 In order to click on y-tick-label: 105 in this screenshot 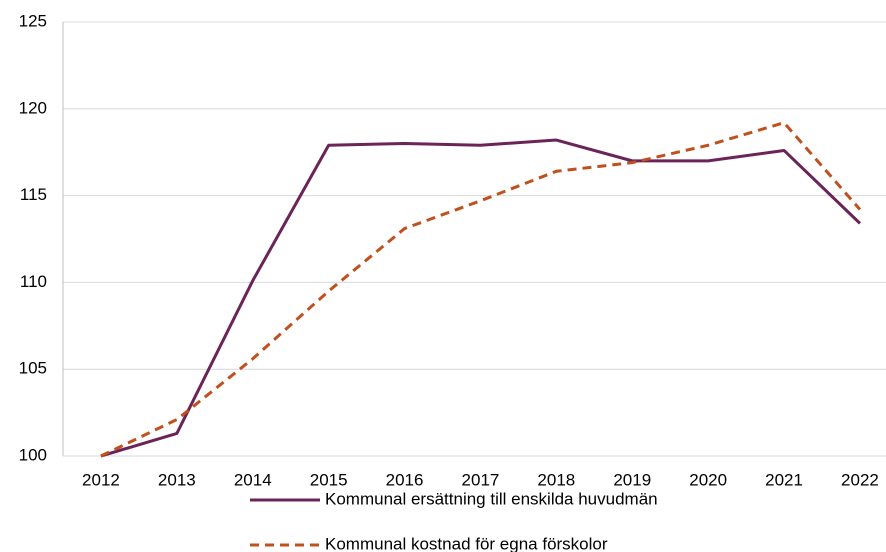, I will do `click(33, 368)`.